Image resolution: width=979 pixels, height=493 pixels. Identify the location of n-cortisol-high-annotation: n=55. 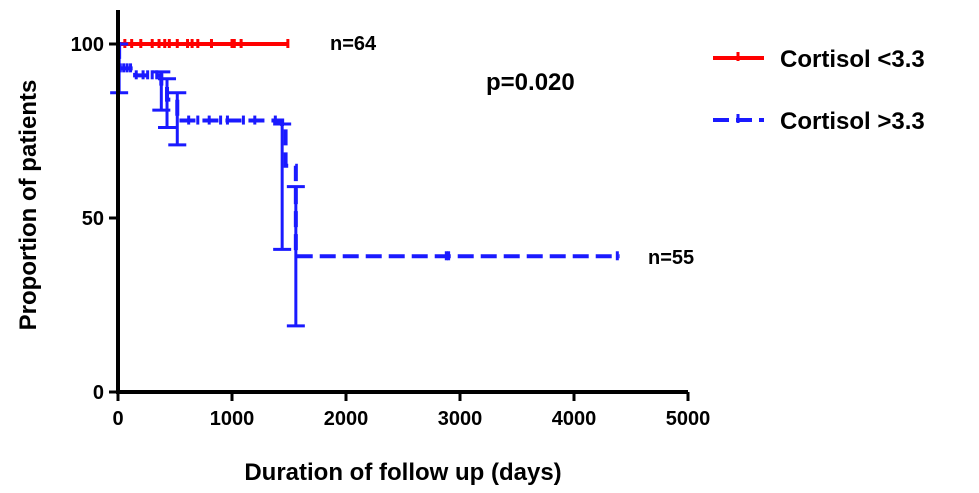
(671, 258).